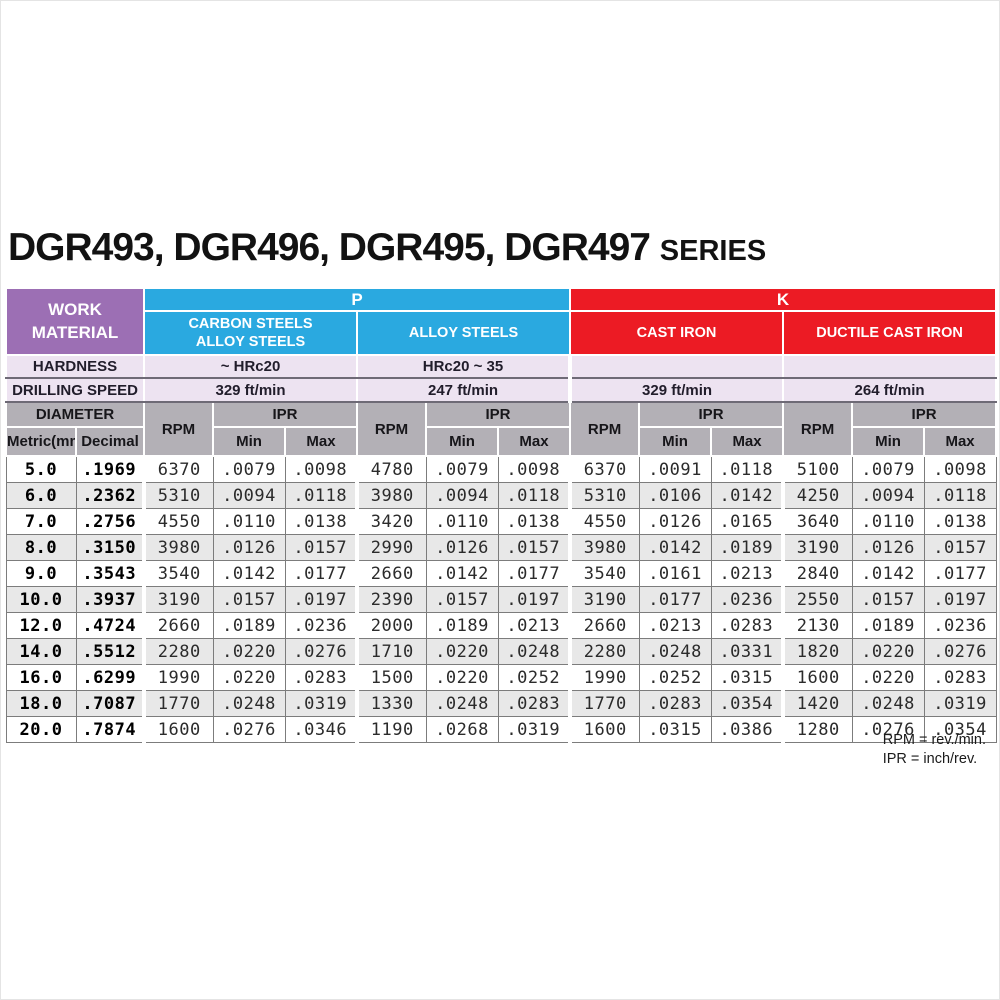 The width and height of the screenshot is (1000, 1000). What do you see at coordinates (110, 495) in the screenshot?
I see `decimal-cell: .2362` at bounding box center [110, 495].